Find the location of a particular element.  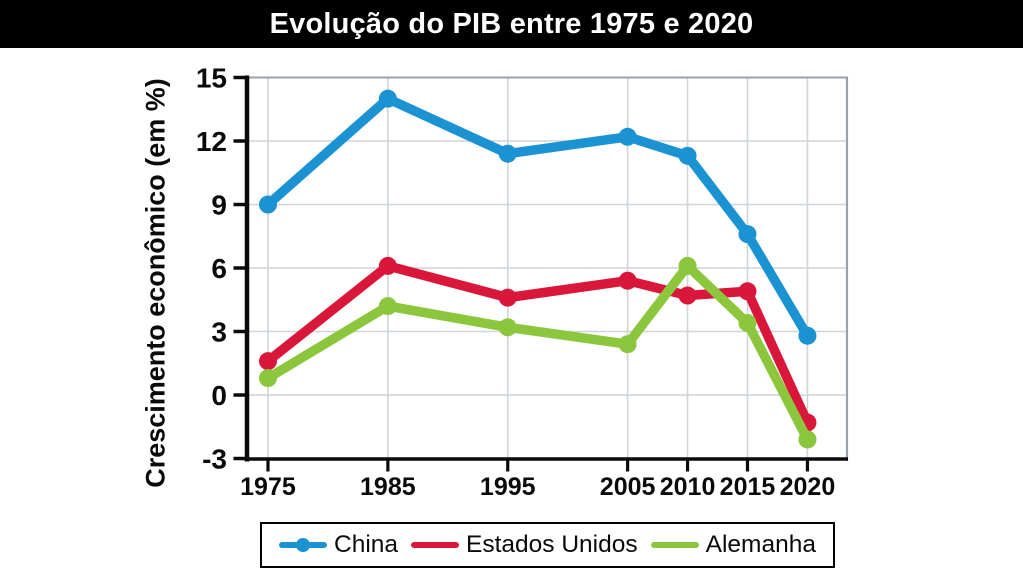

legend-line-estados-unidos-icon is located at coordinates (435, 545).